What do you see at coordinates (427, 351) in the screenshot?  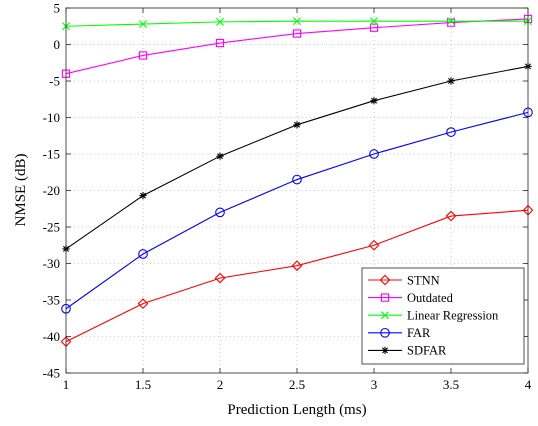 I see `legend-label: SDFAR` at bounding box center [427, 351].